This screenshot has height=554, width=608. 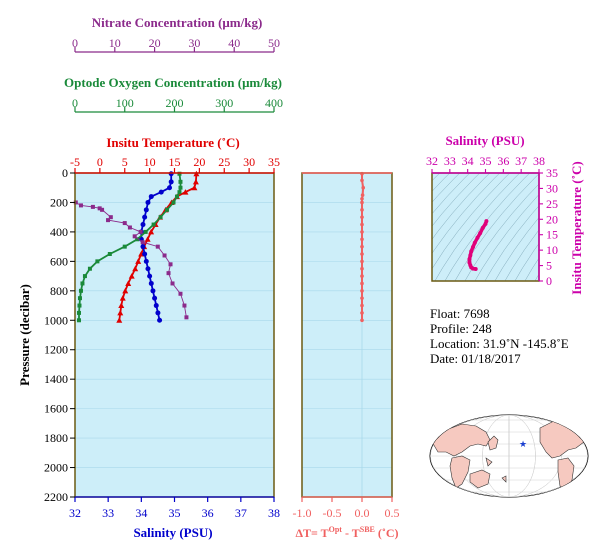 I want to click on ts-temperature-tick-label: 0, so click(x=549, y=281).